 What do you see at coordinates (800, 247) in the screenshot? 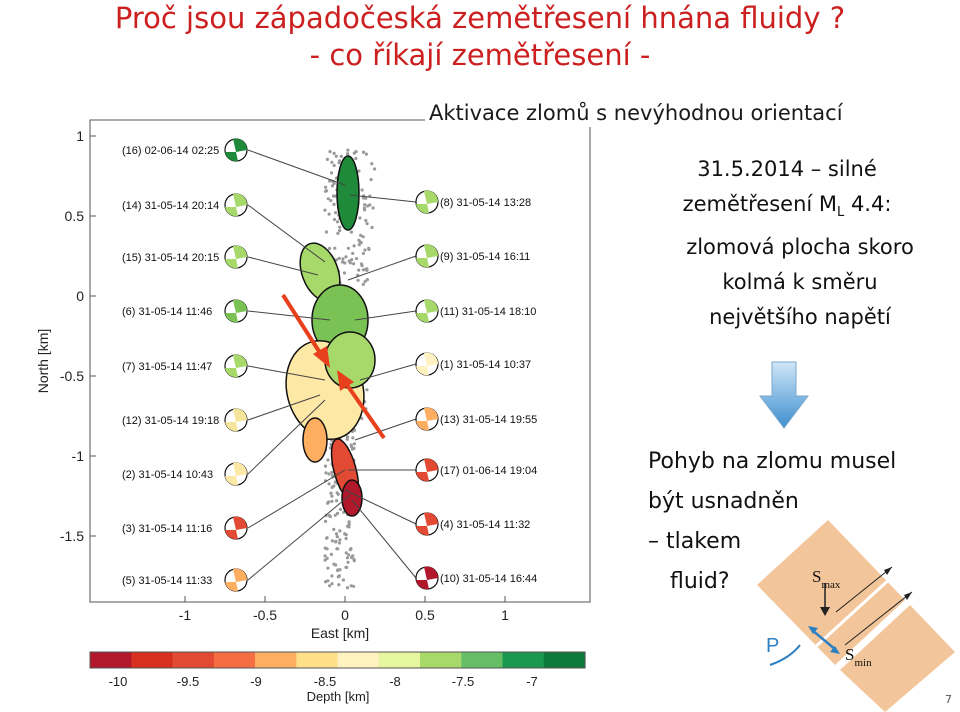
I see `note-desc-line-1: zlomová plocha skoro` at bounding box center [800, 247].